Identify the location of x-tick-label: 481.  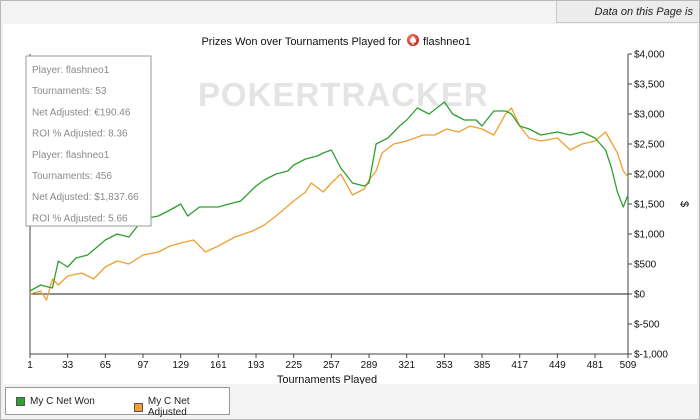
(595, 365).